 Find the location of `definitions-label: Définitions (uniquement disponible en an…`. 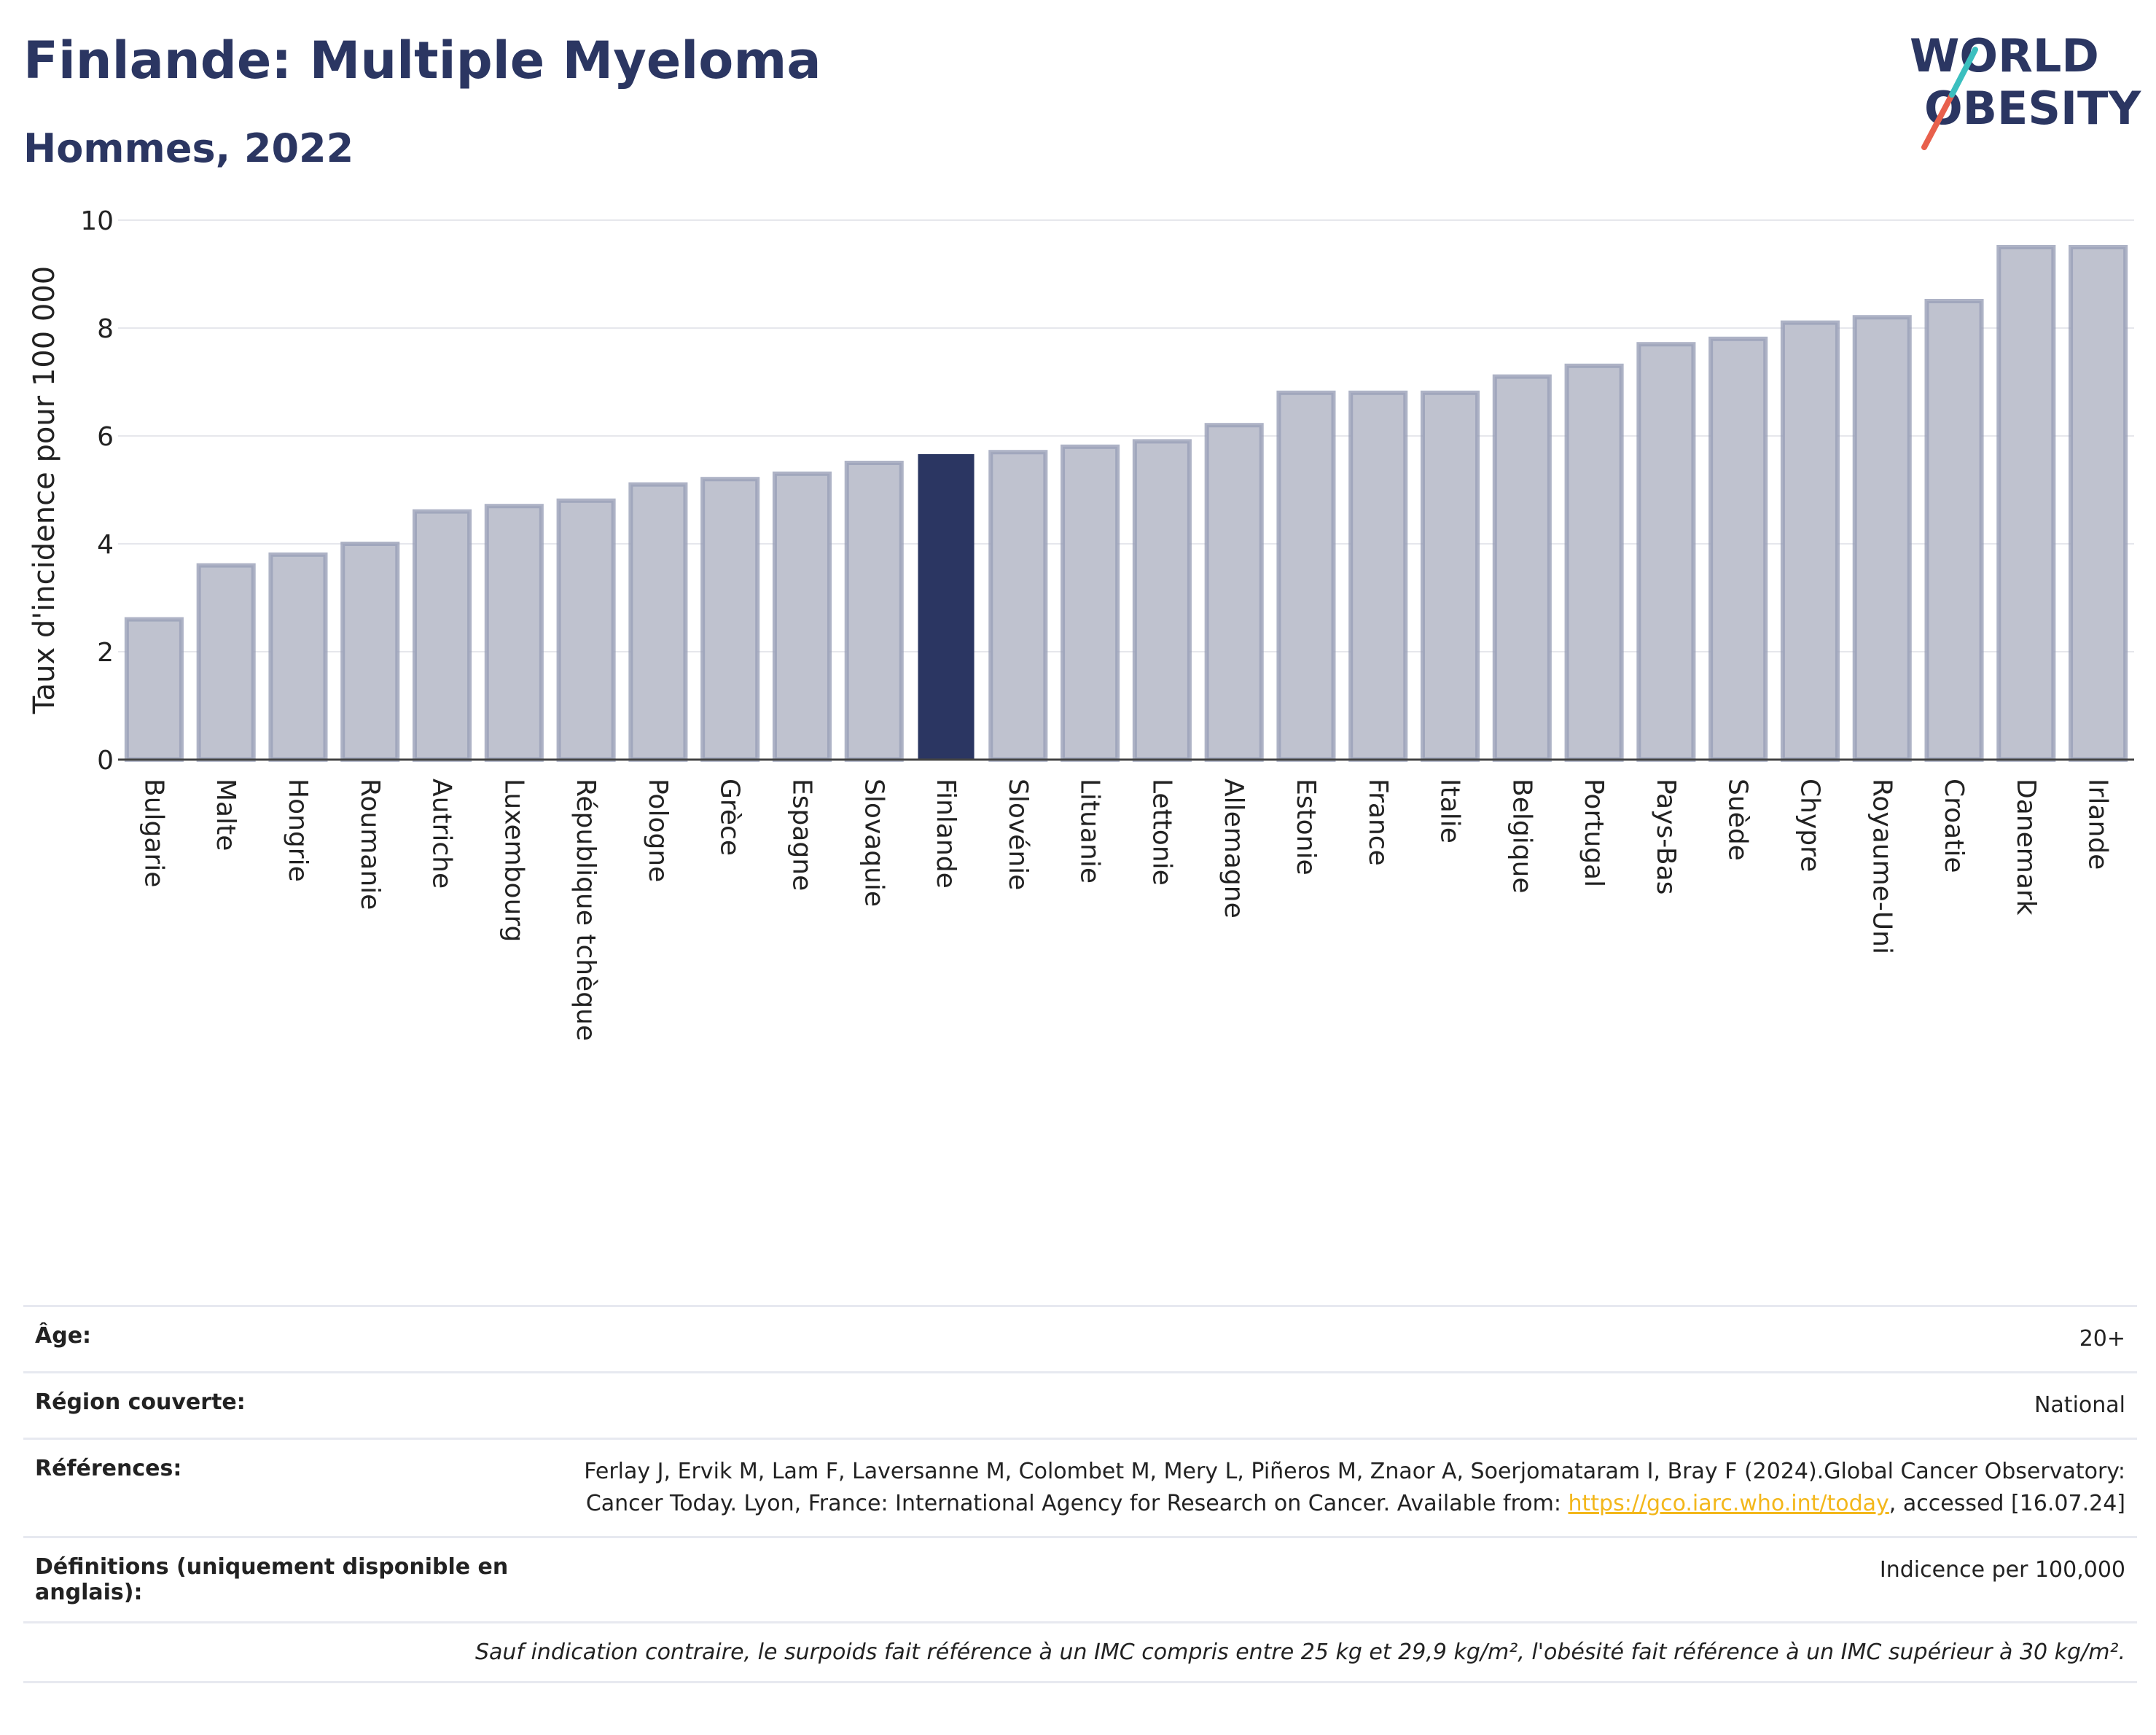

definitions-label: Définitions (uniquement disponible en an… is located at coordinates (272, 1580).